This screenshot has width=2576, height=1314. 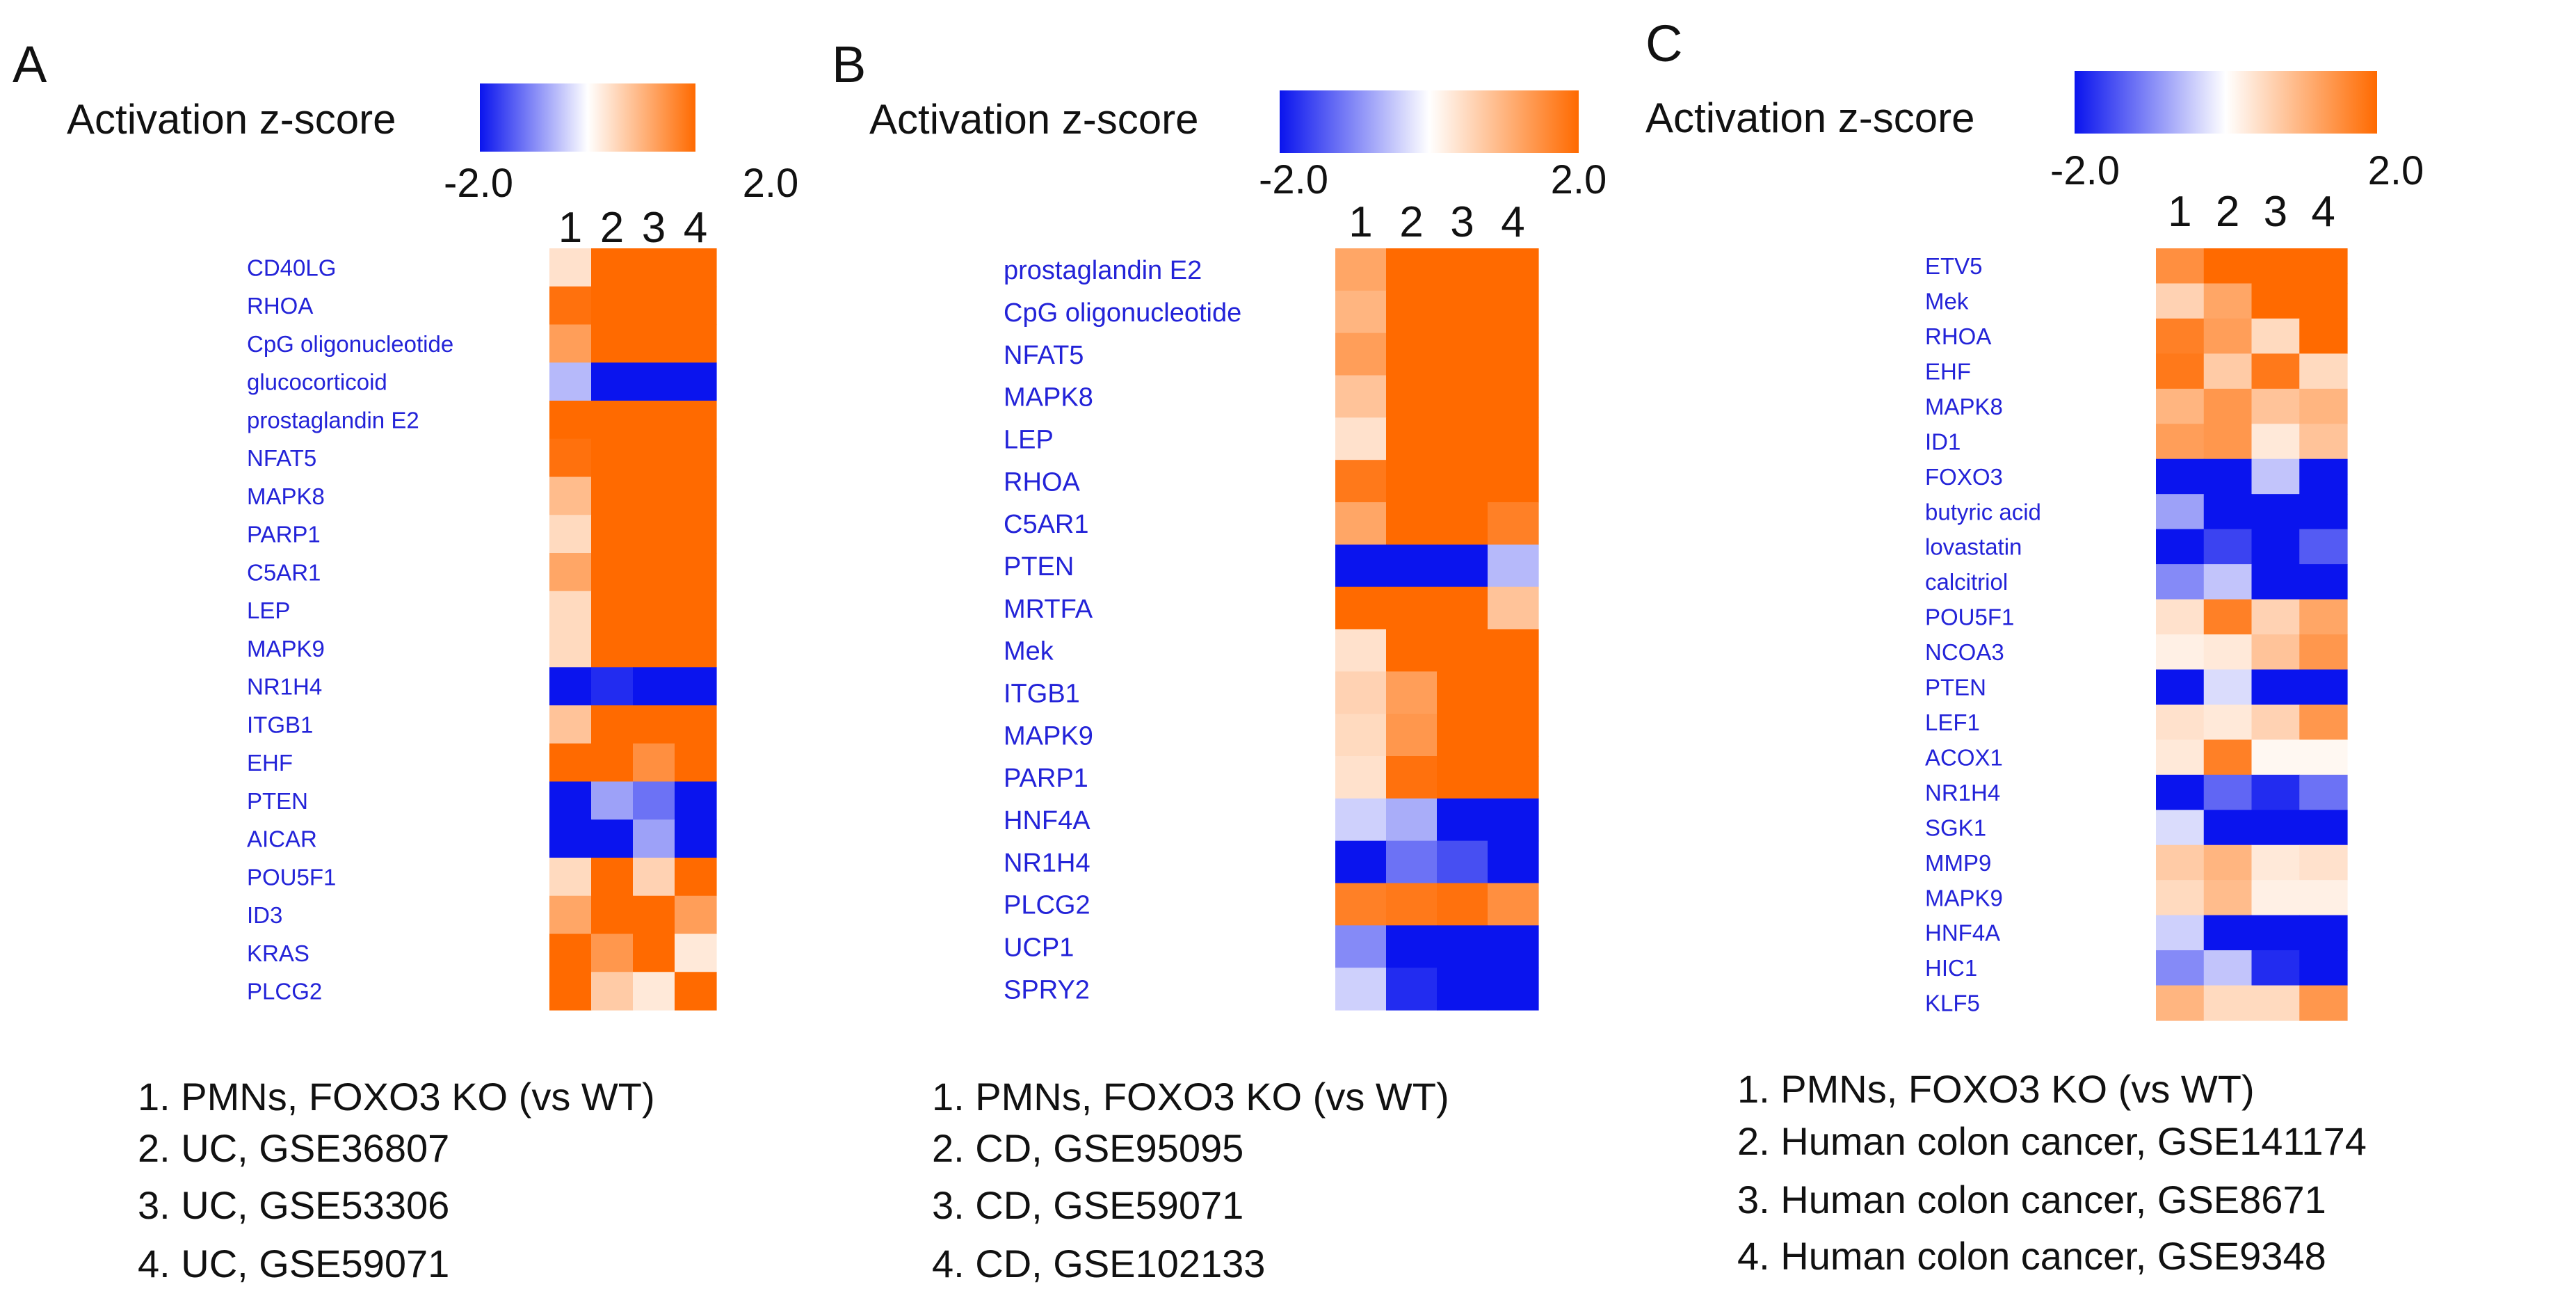 What do you see at coordinates (1952, 722) in the screenshot?
I see `row-label: LEF1` at bounding box center [1952, 722].